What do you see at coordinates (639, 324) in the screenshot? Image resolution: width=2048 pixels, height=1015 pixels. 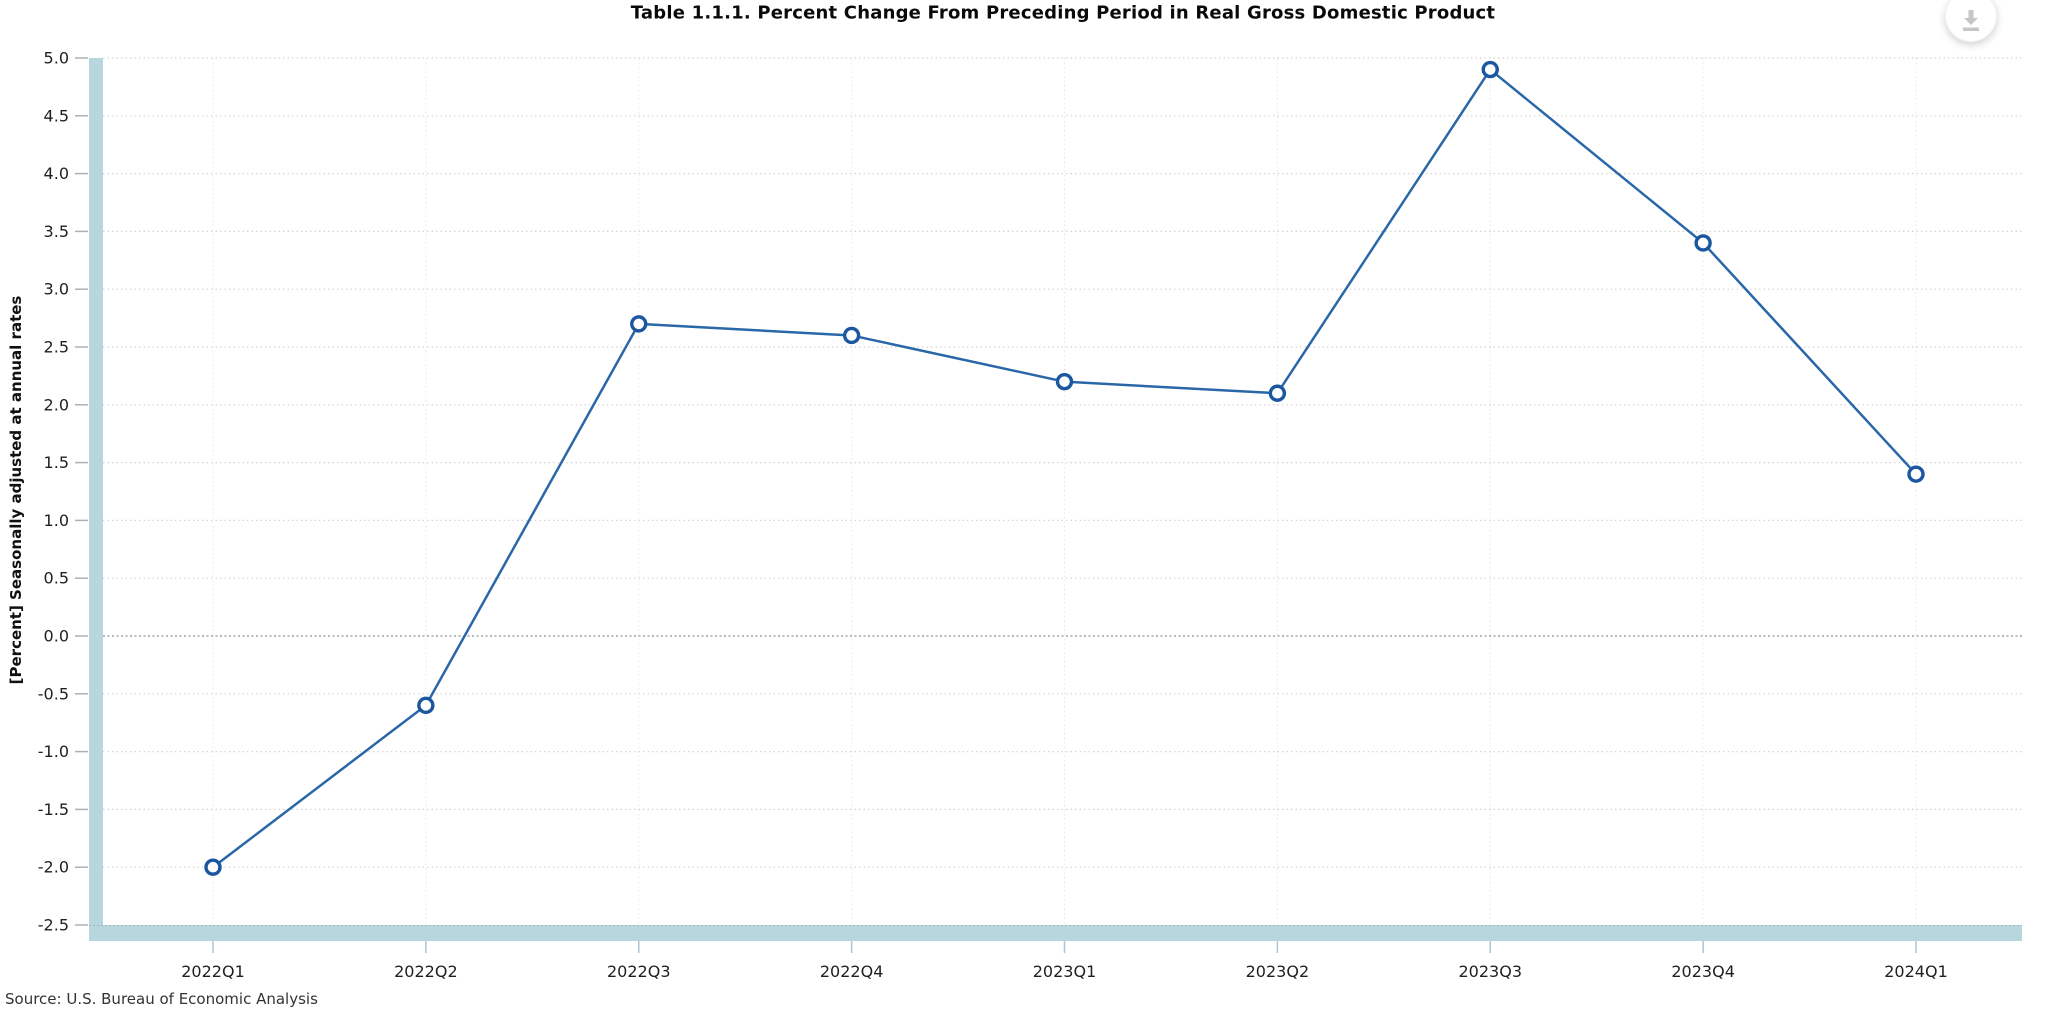 I see `data-point-2022Q3` at bounding box center [639, 324].